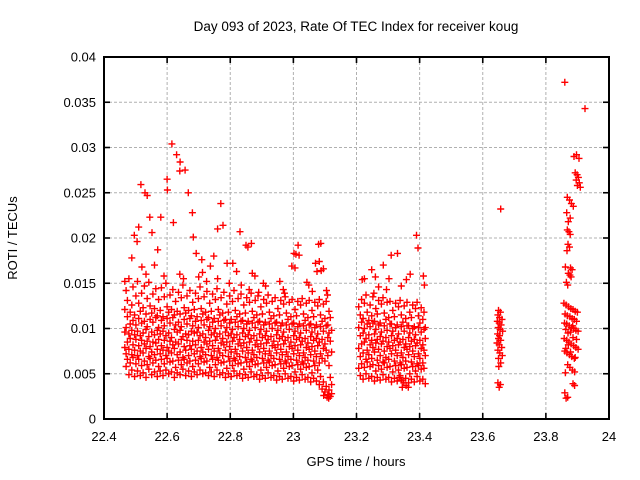 This screenshot has width=640, height=480. I want to click on y-tick-label: 0.015, so click(79, 283).